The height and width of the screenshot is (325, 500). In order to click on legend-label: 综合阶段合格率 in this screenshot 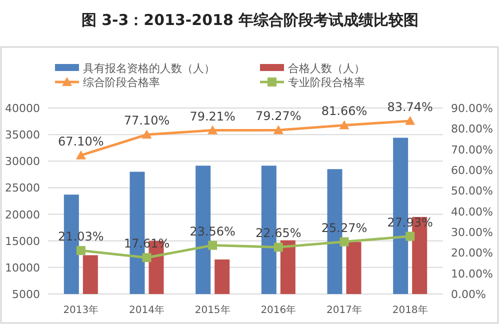, I will do `click(121, 82)`.